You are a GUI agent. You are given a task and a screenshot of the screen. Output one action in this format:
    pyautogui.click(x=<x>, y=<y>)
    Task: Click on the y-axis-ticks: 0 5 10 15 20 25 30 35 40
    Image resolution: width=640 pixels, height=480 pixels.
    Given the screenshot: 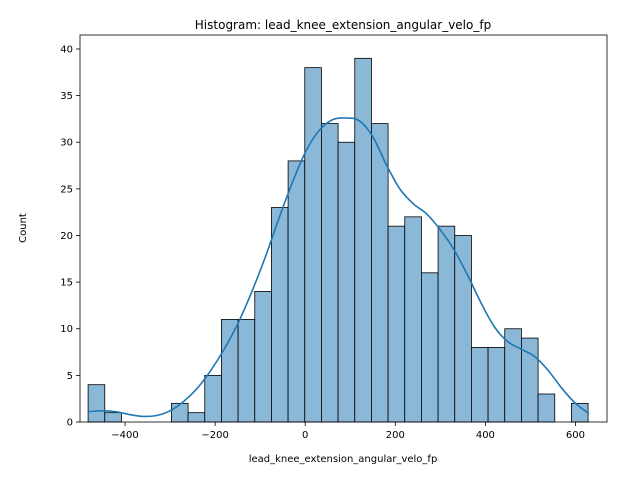 What is the action you would take?
    pyautogui.click(x=70, y=236)
    